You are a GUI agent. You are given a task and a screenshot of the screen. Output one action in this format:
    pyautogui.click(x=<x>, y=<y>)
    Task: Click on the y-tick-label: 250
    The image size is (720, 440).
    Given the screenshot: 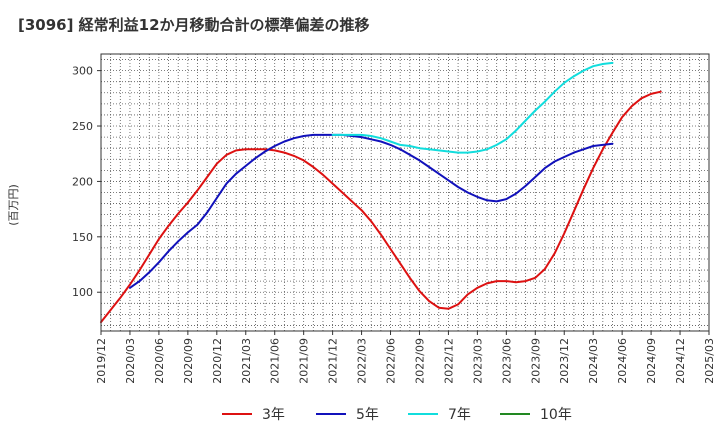 What is the action you would take?
    pyautogui.click(x=82, y=126)
    